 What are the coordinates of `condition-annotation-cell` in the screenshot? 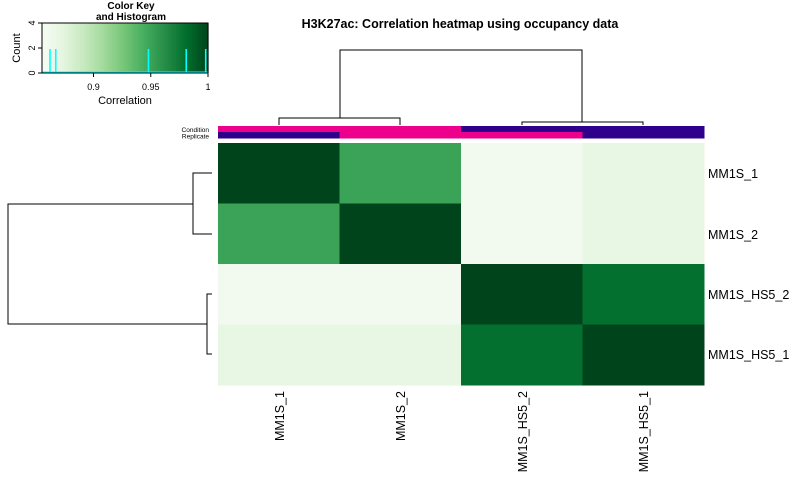 It's located at (522, 129).